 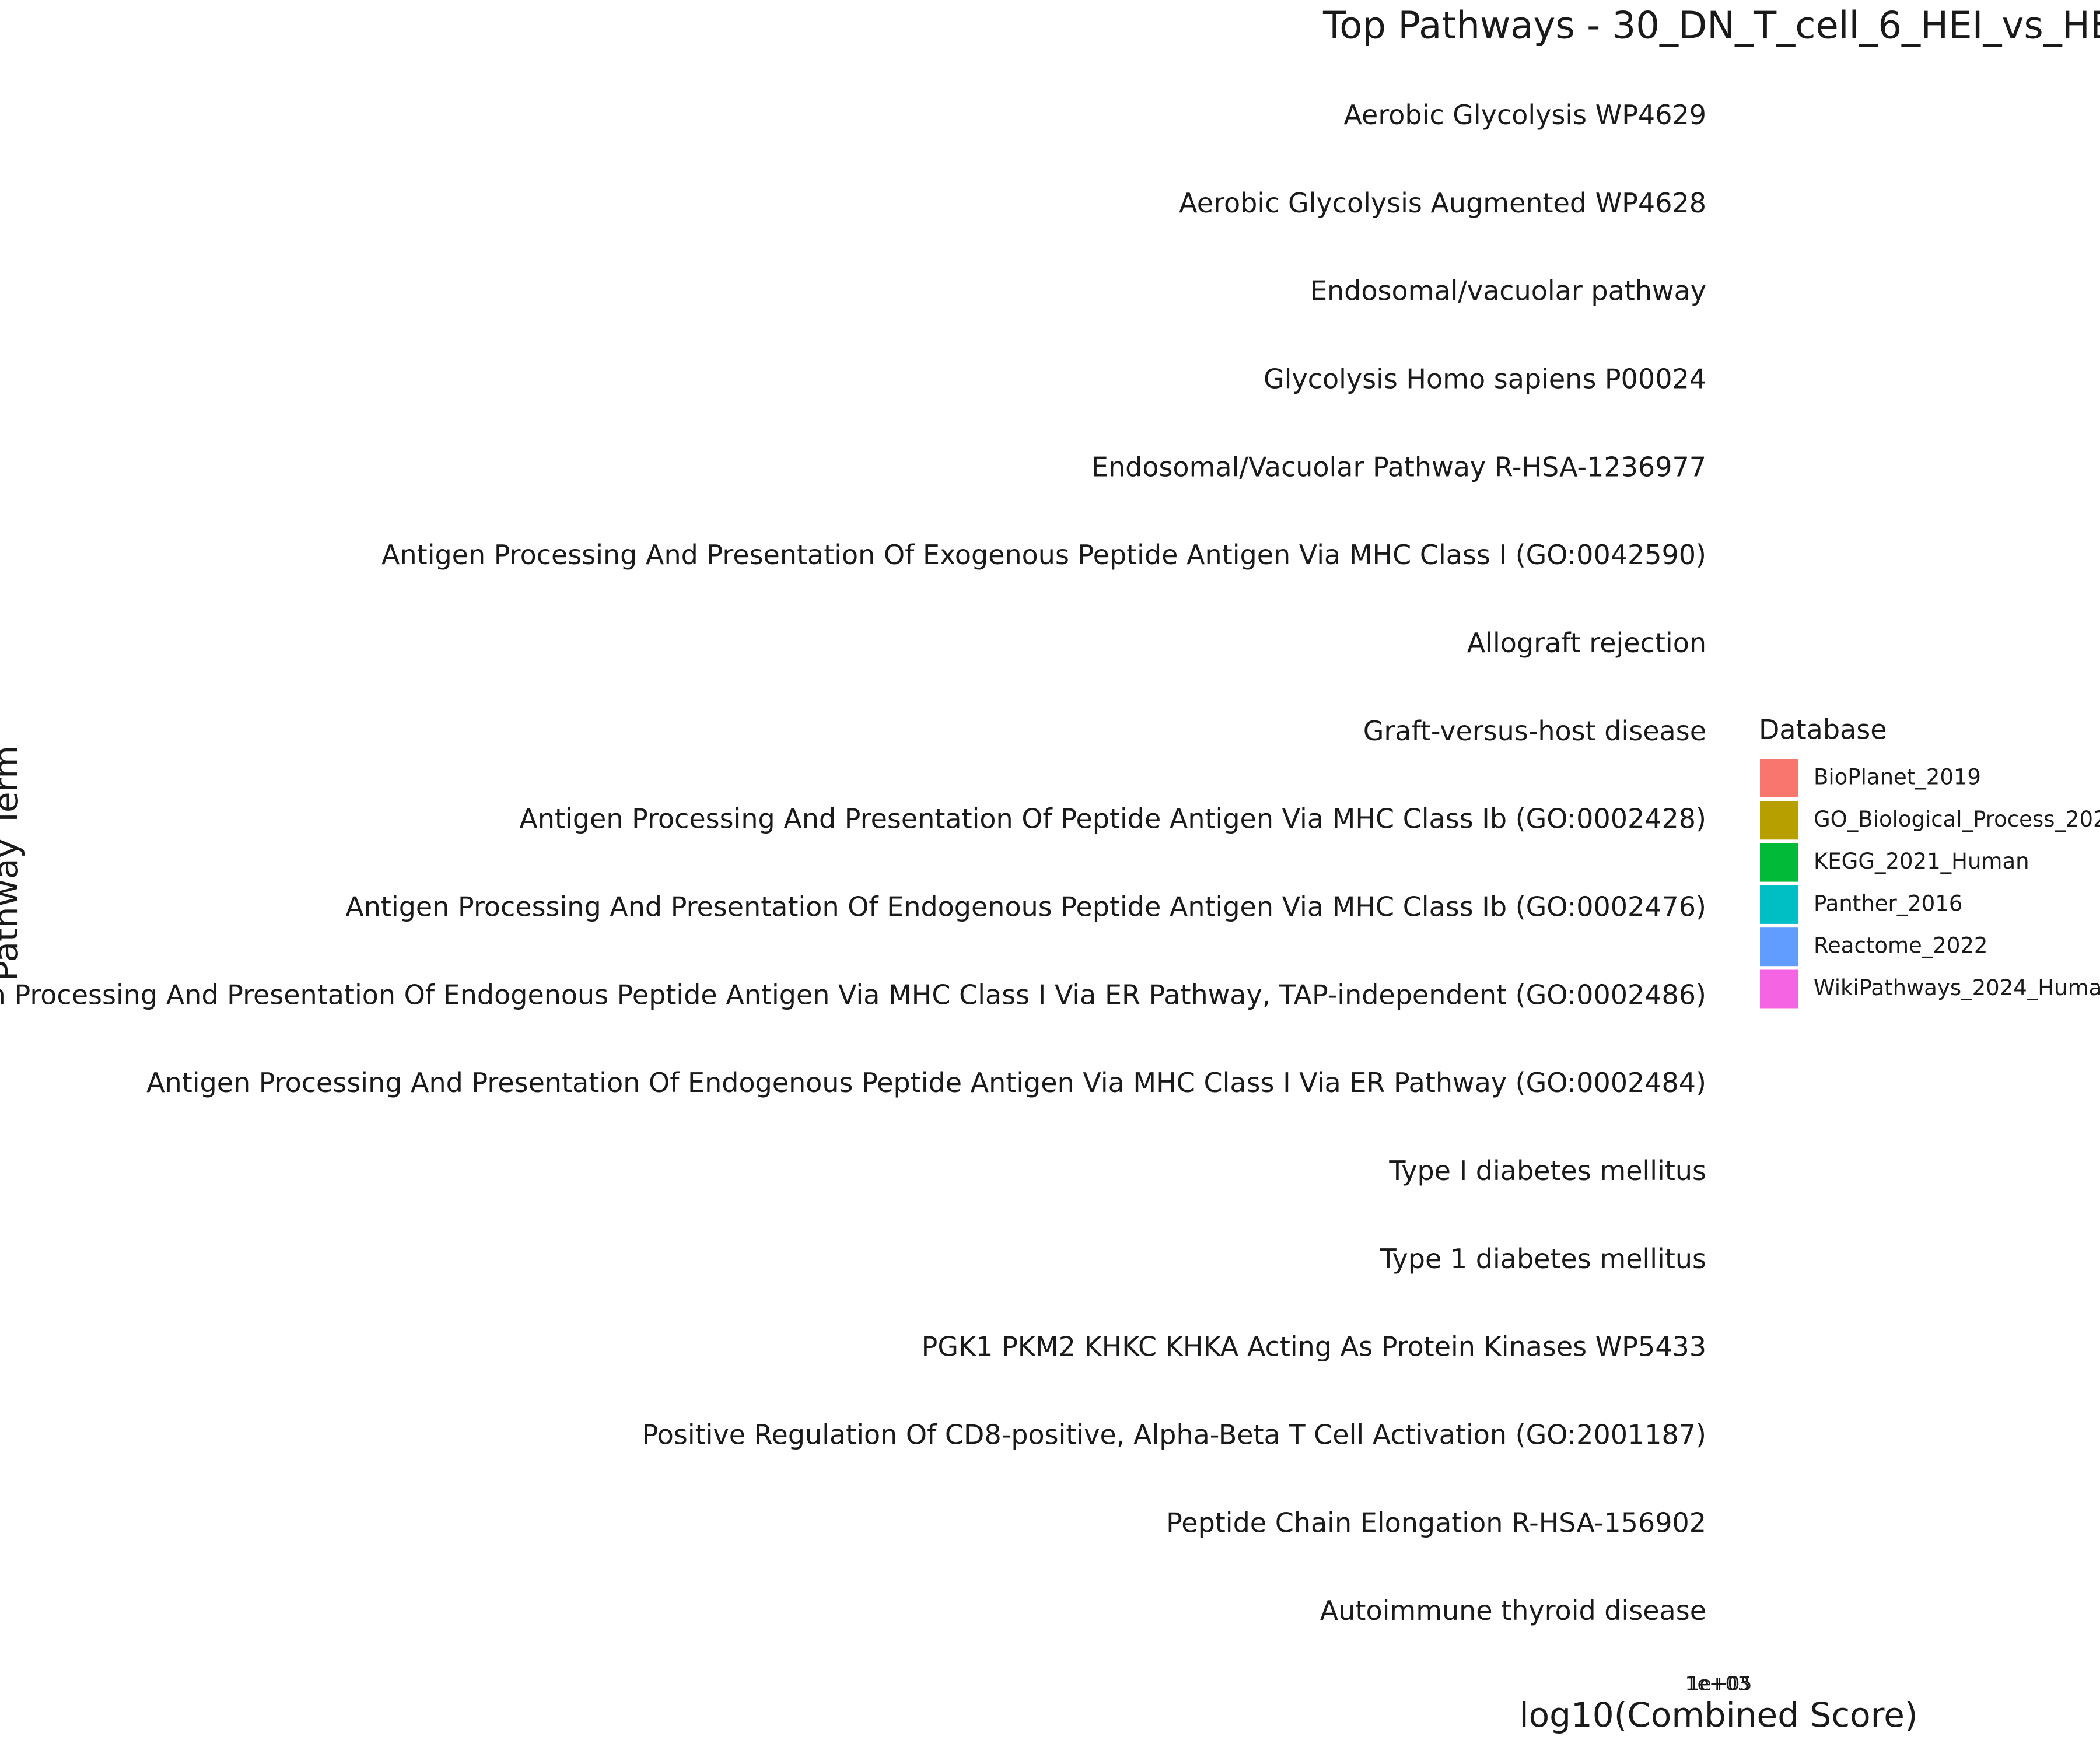 I want to click on y-tick-label: Graft-versus-host disease, so click(x=1534, y=731).